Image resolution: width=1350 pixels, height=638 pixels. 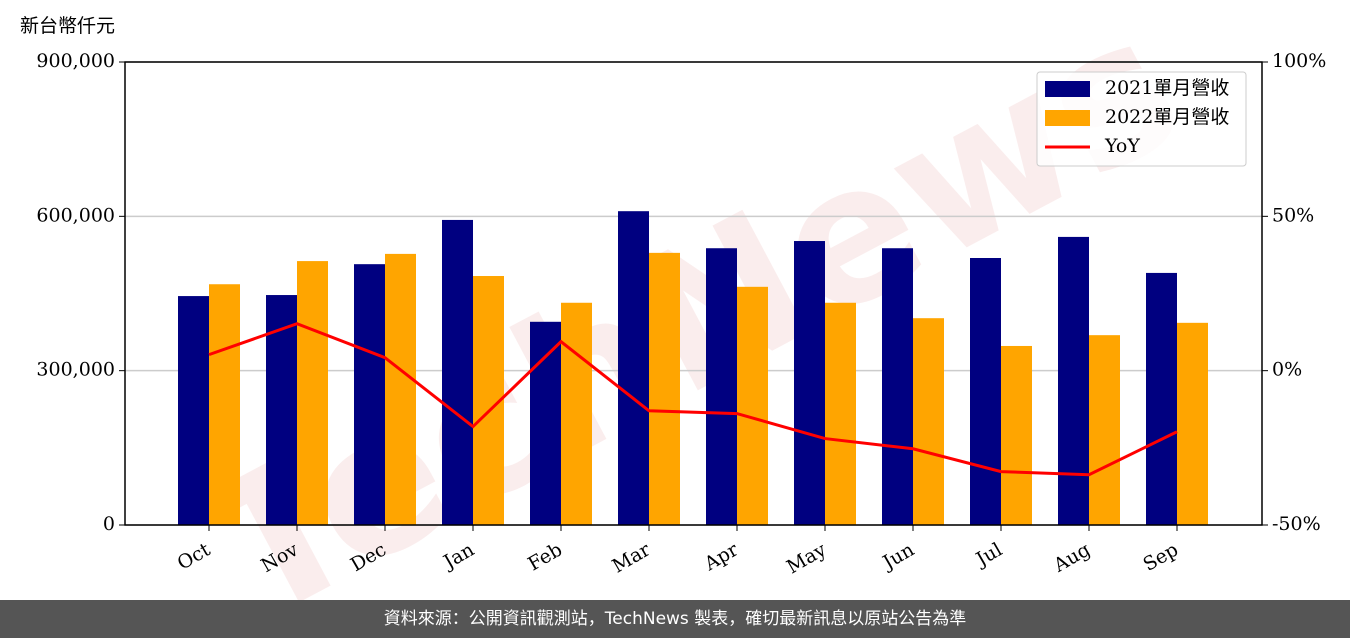 I want to click on x-tick-label: Oct, so click(x=194, y=556).